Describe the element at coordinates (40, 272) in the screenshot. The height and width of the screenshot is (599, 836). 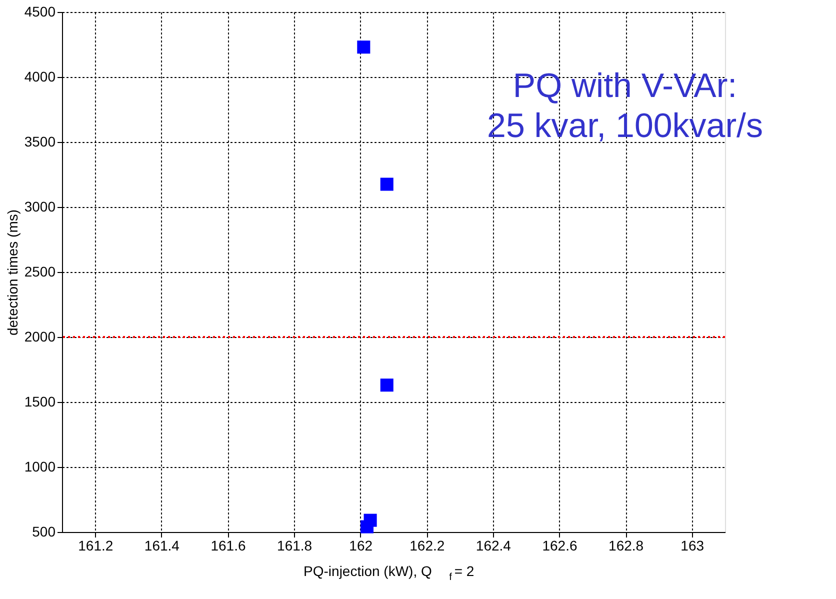
I see `y-tick-label: 2500` at that location.